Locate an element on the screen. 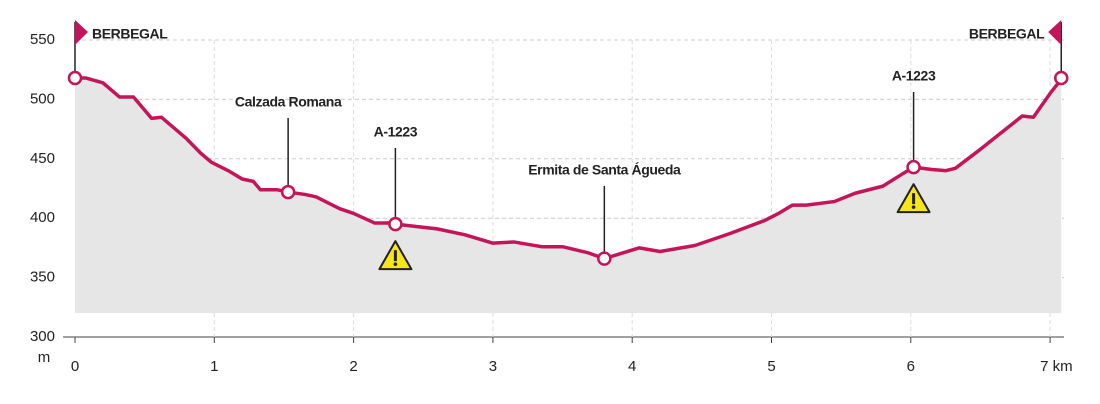 The height and width of the screenshot is (404, 1100). y-tick-label: 500 is located at coordinates (42, 98).